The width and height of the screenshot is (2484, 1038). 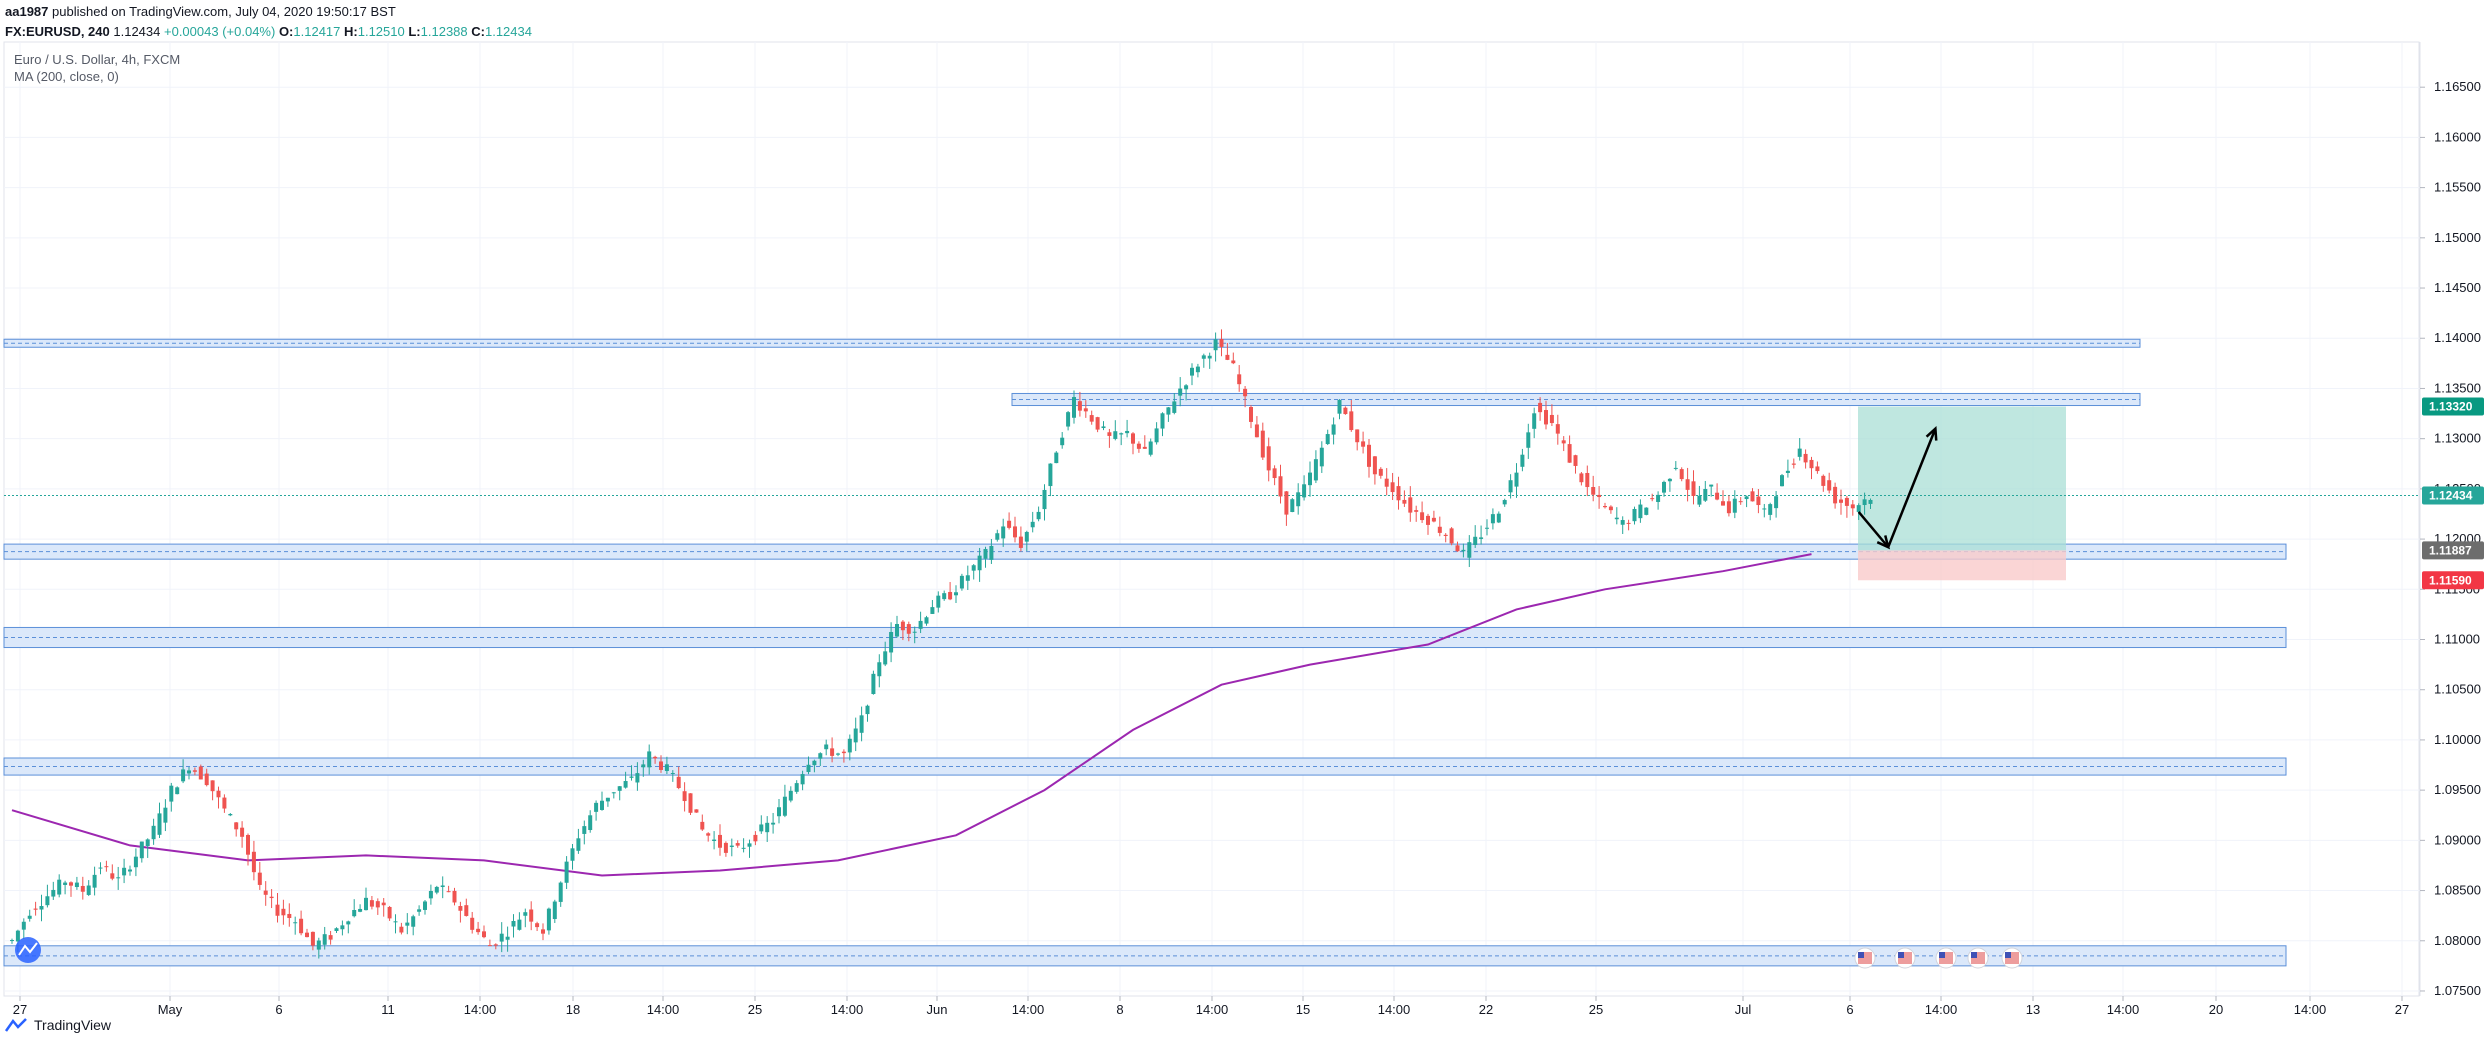 I want to click on legend-indicator: MA (200, close, 0), so click(x=66, y=76).